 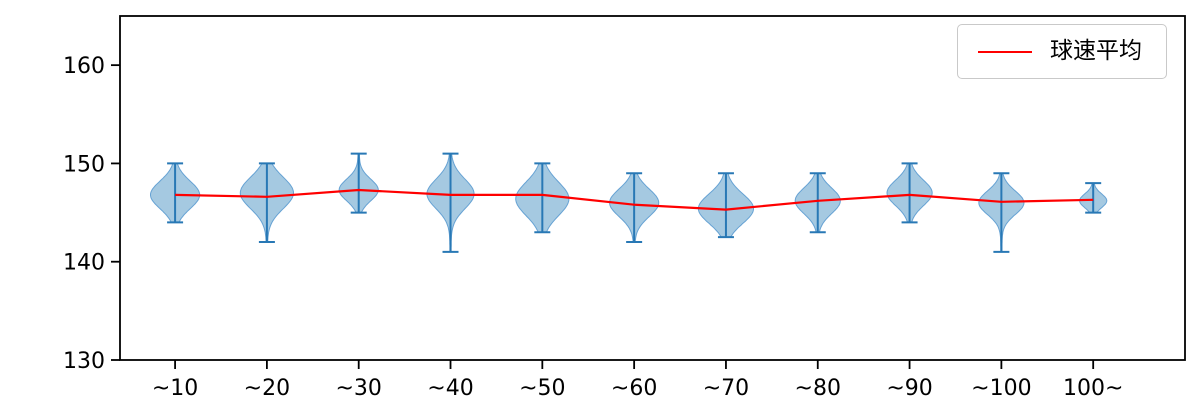 I want to click on x-tick-label: ~20, so click(x=267, y=388).